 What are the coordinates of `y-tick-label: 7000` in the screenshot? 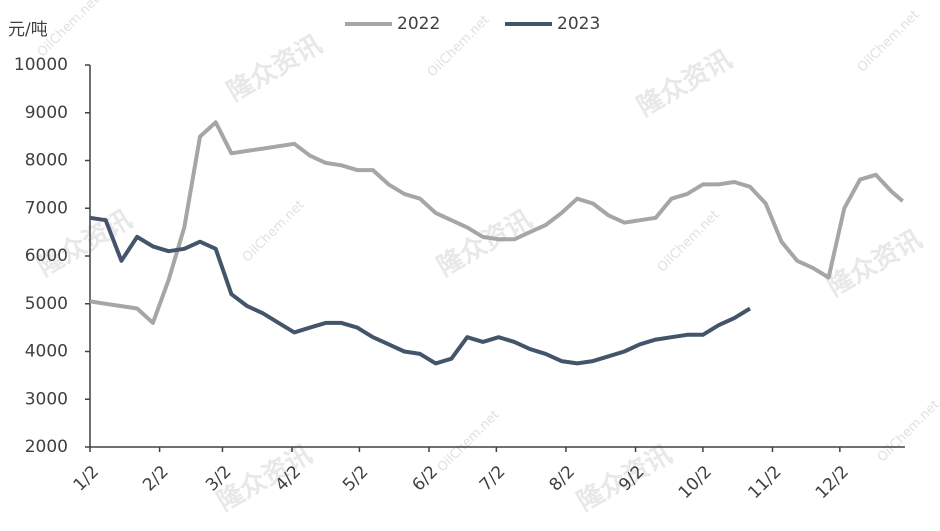 It's located at (46, 208).